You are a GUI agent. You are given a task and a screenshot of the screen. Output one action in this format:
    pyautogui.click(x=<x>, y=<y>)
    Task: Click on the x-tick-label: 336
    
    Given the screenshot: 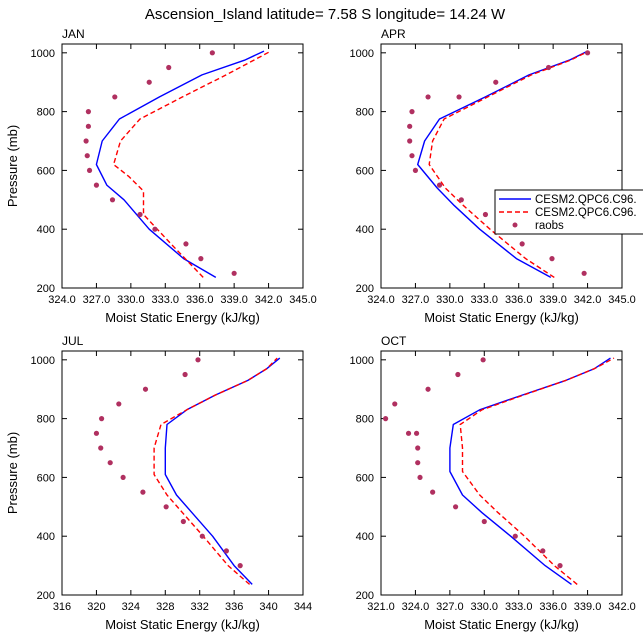 What is the action you would take?
    pyautogui.click(x=234, y=607)
    